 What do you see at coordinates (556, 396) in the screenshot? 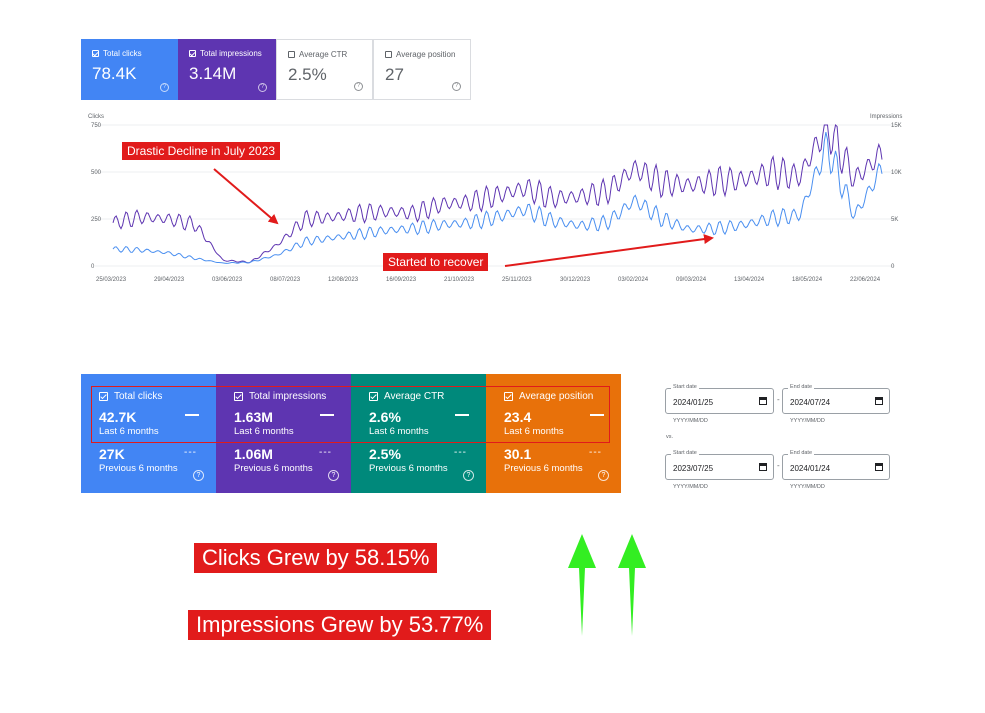
I see `compare-label: Average position` at bounding box center [556, 396].